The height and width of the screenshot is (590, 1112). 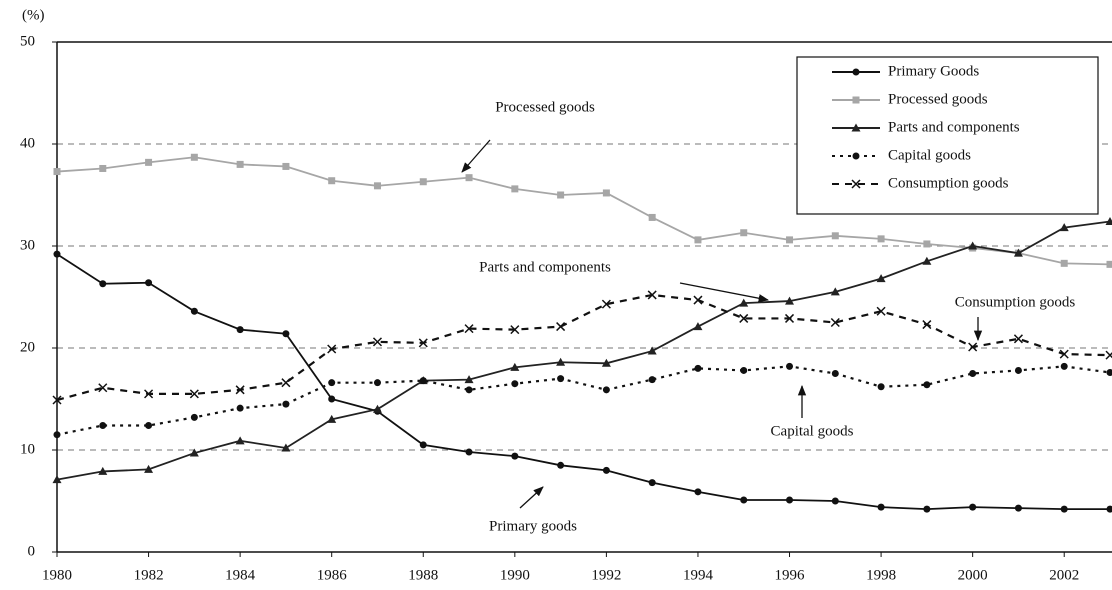 I want to click on x-tick-label: 1990, so click(x=515, y=575).